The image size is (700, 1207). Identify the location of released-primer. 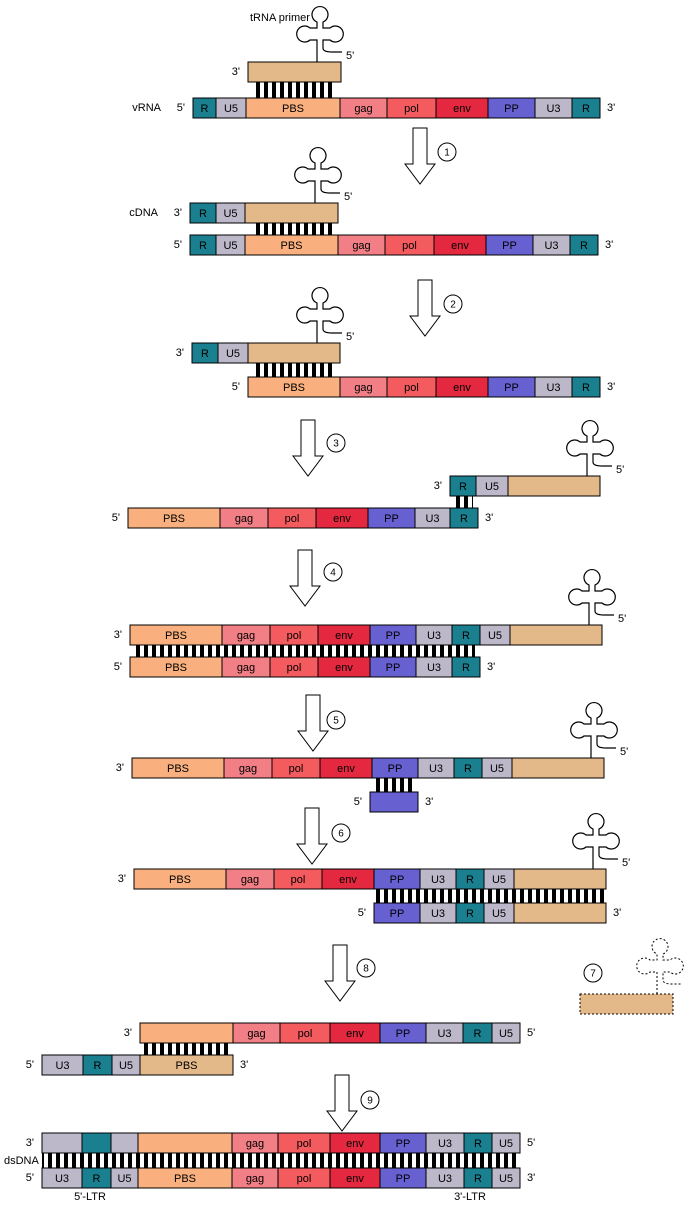
(626, 1004).